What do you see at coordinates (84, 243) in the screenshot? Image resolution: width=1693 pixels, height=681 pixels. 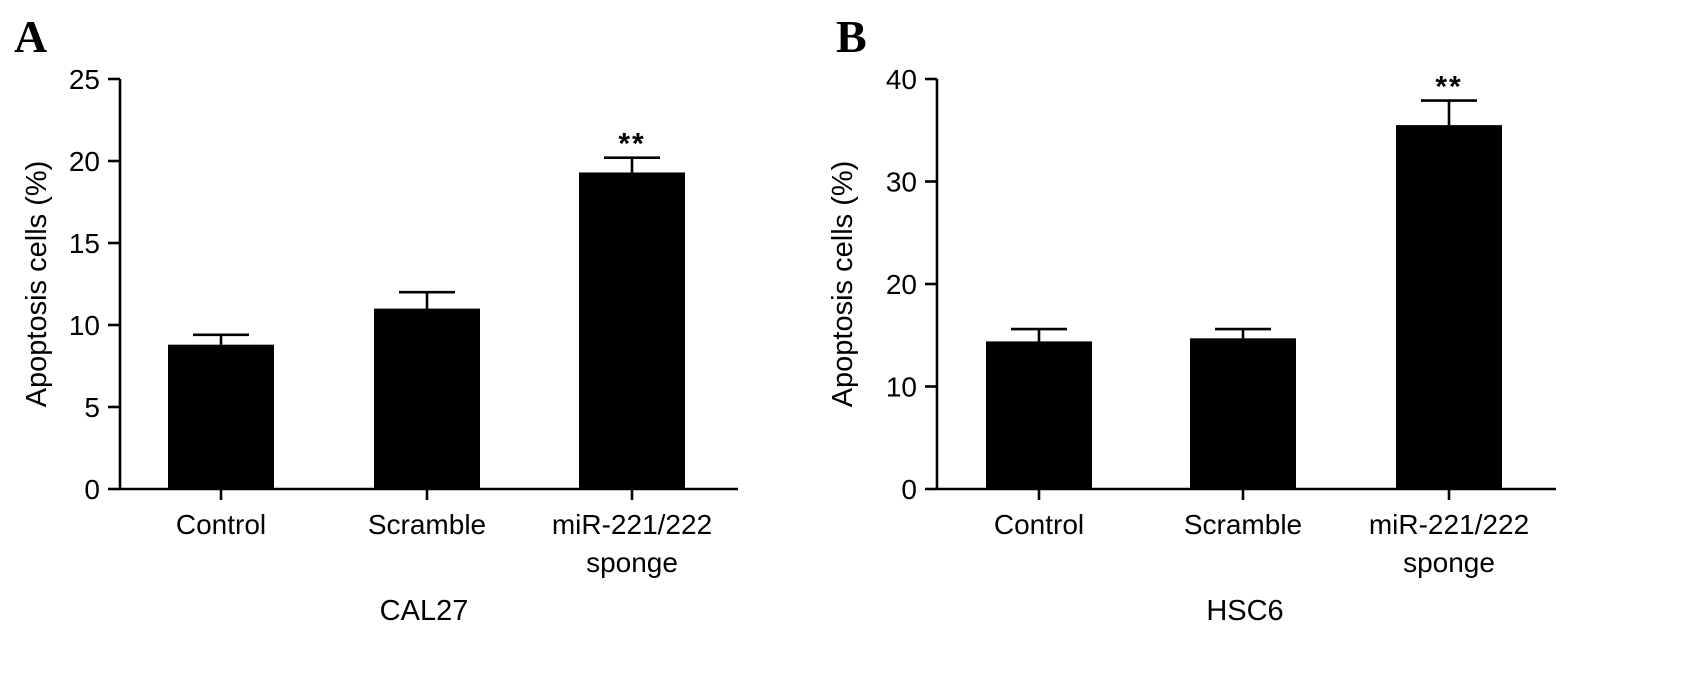 I see `y-tick-label: 15` at bounding box center [84, 243].